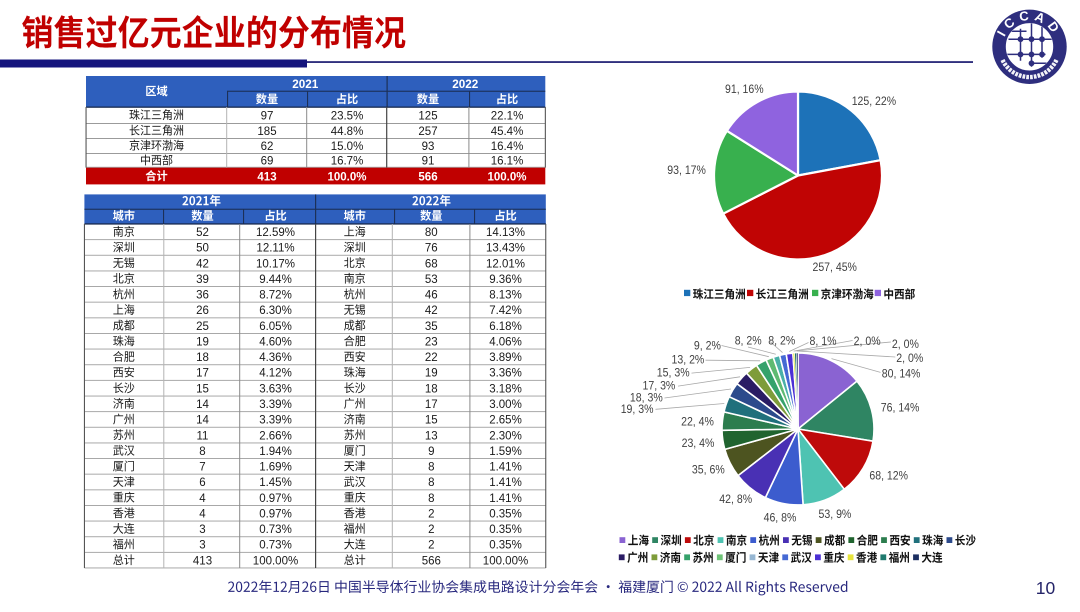  Describe the element at coordinates (507, 116) in the screenshot. I see `svg-text: 22.1%` at that location.